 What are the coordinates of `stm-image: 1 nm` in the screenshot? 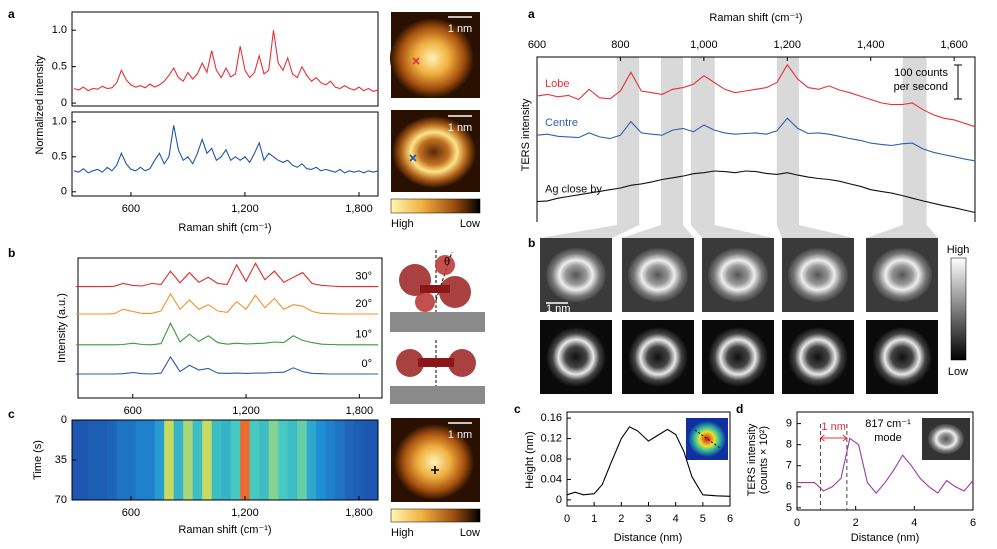 It's located at (435, 55).